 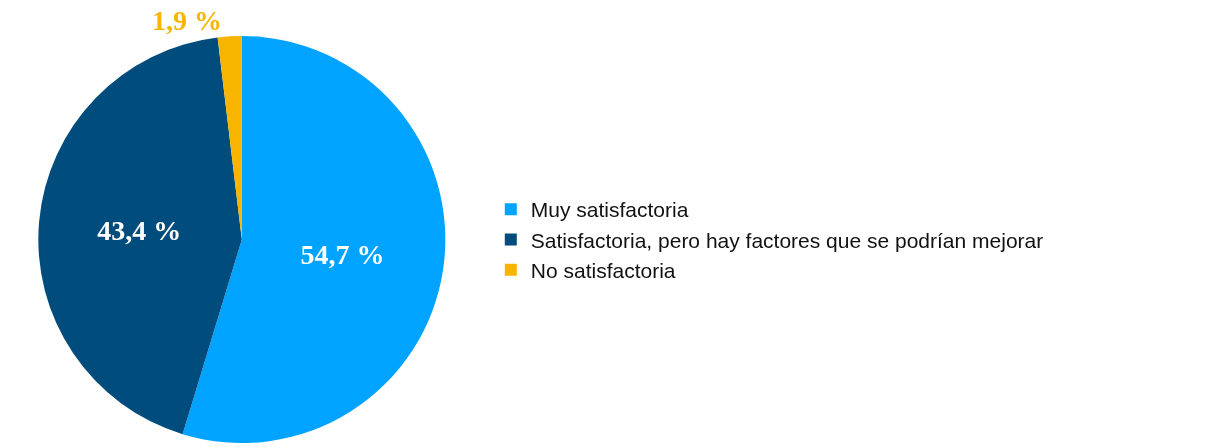 What do you see at coordinates (603, 270) in the screenshot?
I see `legend-label: No satisfactoria` at bounding box center [603, 270].